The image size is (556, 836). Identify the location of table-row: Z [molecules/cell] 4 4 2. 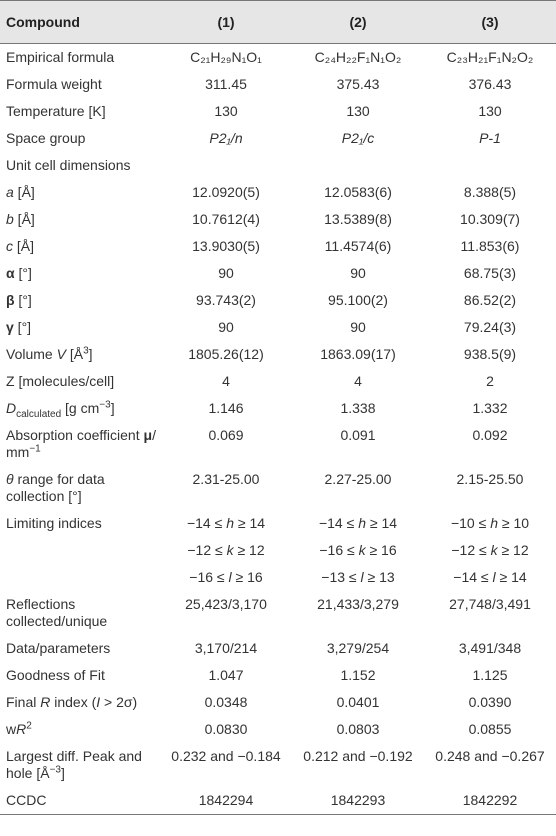
(278, 381).